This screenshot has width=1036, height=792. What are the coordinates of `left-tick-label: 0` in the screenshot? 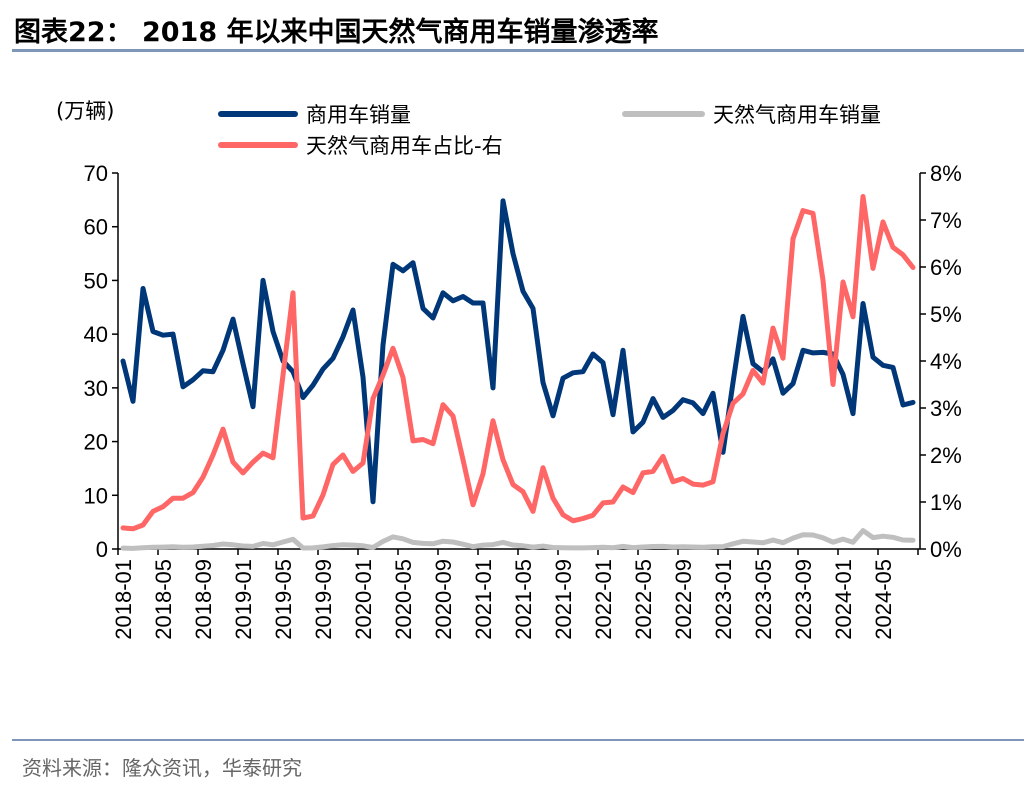 It's located at (102, 549).